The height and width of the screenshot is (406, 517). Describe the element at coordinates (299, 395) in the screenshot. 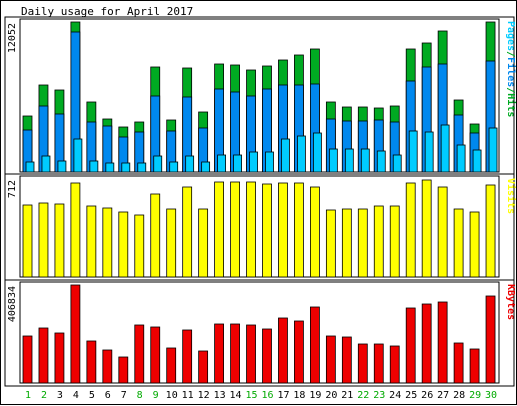

I see `day-label-18: 18` at that location.